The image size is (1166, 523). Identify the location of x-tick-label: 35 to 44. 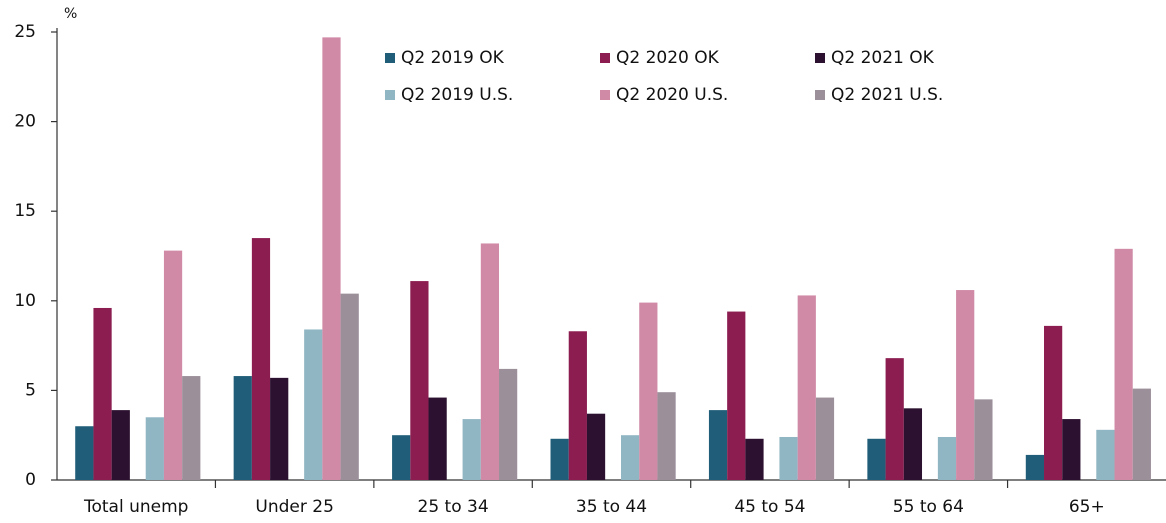
(611, 507).